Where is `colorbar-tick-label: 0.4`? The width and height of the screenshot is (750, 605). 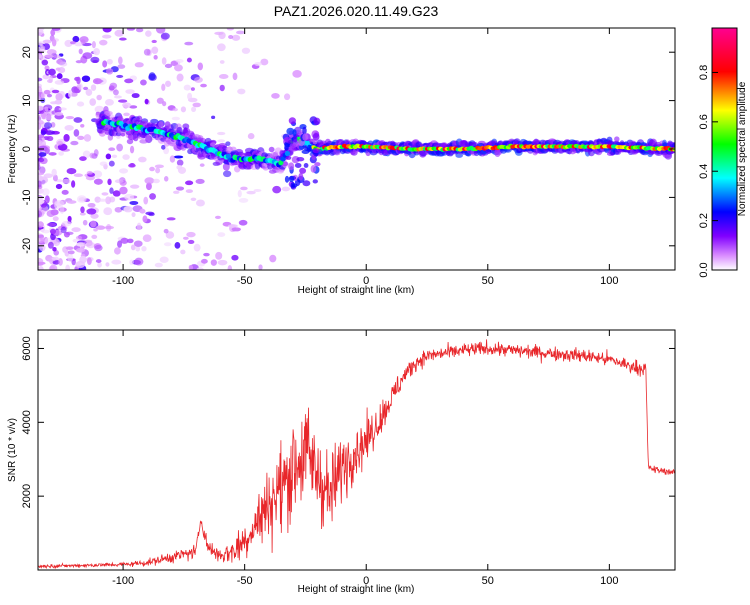
colorbar-tick-label: 0.4 is located at coordinates (704, 171).